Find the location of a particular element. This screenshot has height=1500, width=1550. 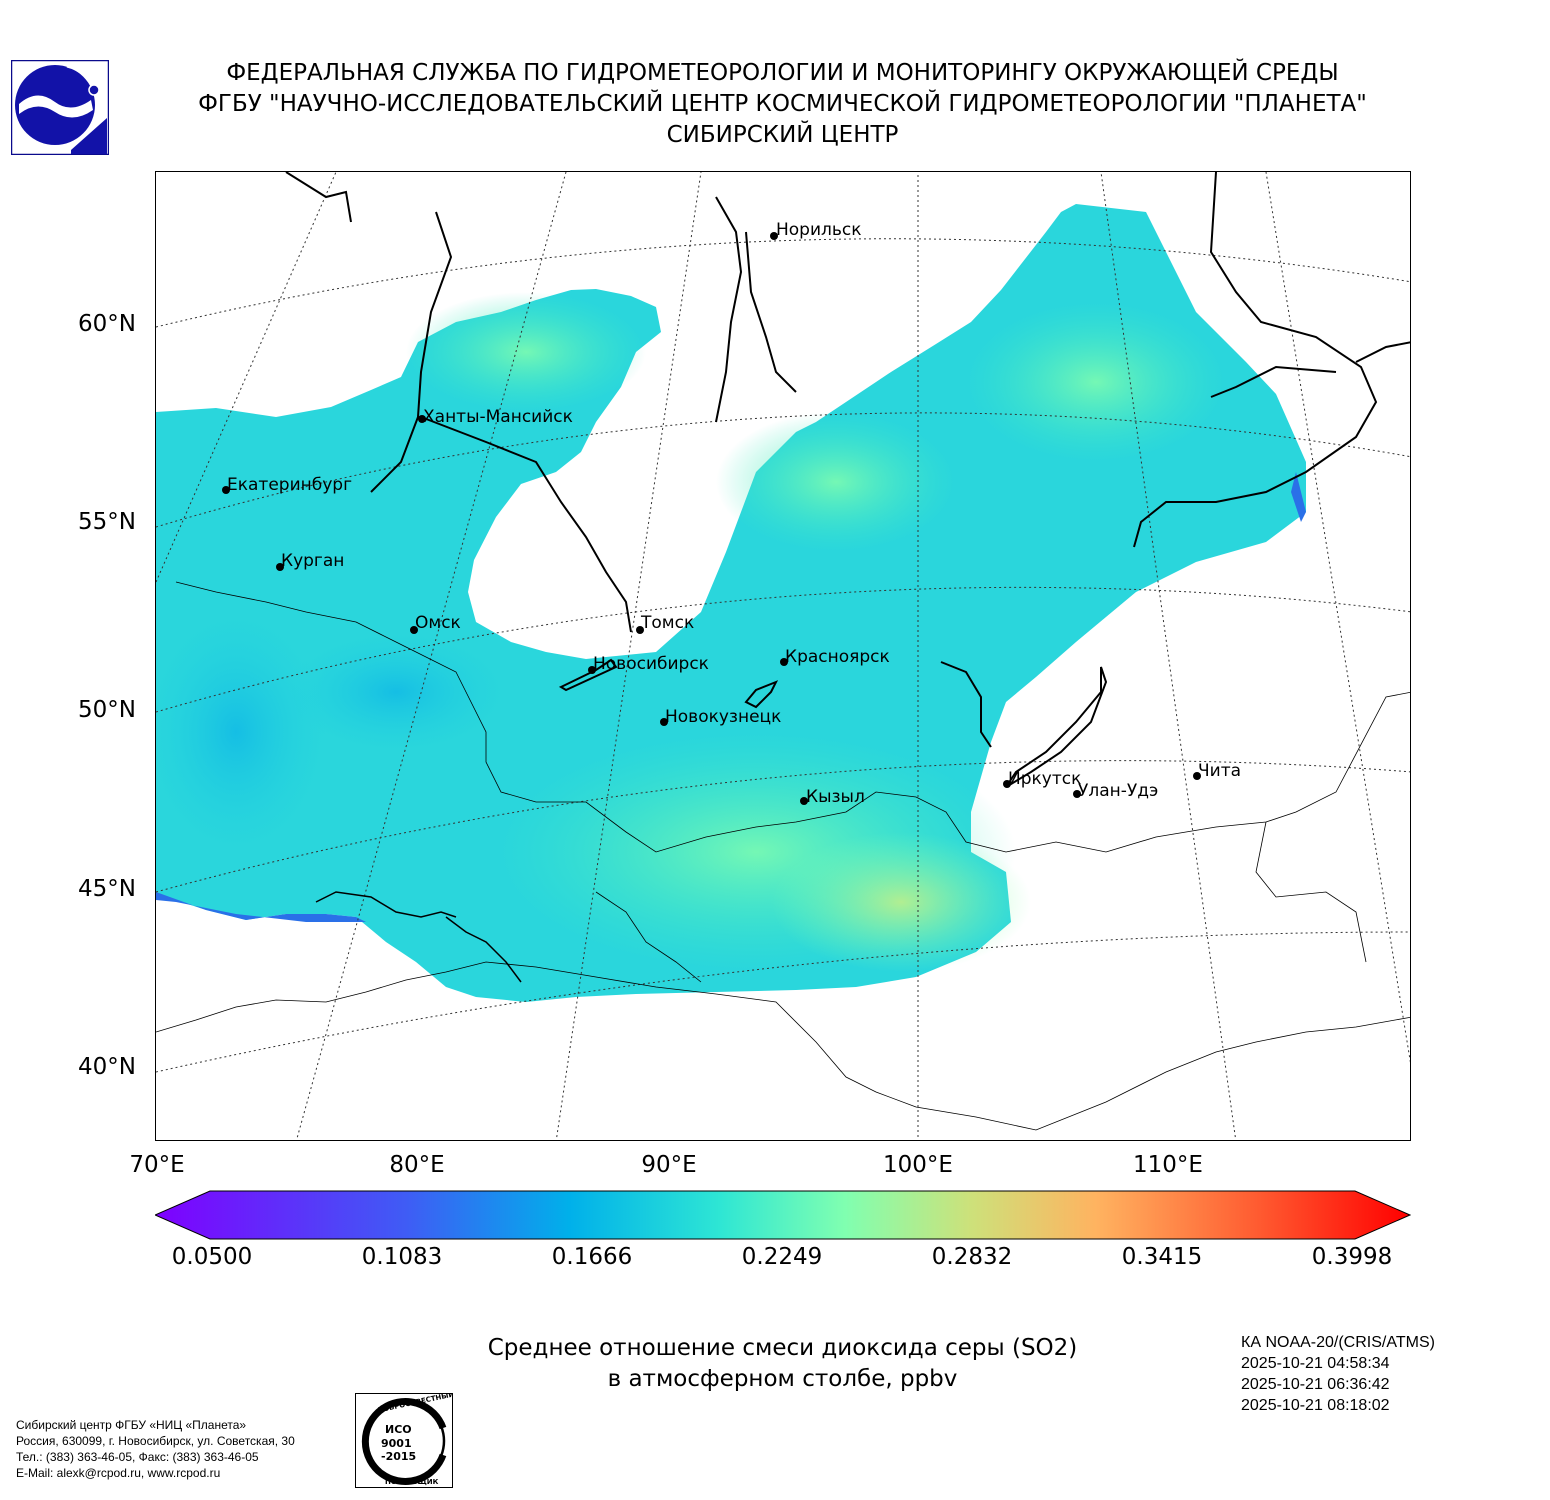

colorbar-tick: 0.1666 is located at coordinates (592, 1257).